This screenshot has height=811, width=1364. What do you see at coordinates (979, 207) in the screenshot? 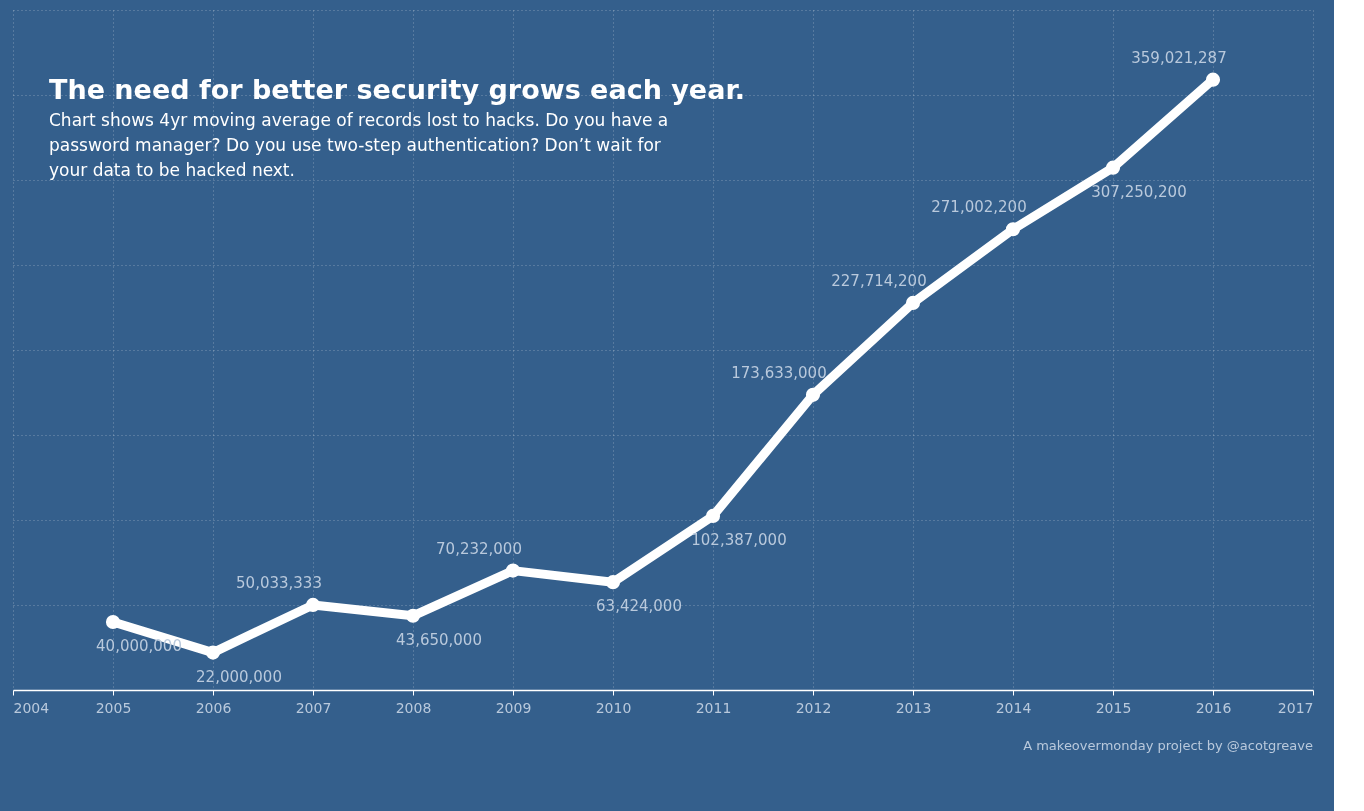
I see `data-label: 271,002,200` at bounding box center [979, 207].